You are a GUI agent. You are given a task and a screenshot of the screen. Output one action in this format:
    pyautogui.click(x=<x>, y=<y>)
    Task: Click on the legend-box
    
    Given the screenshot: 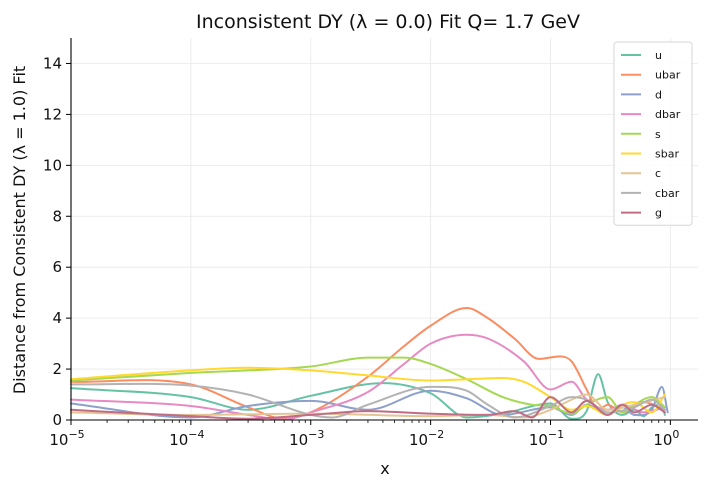 What is the action you would take?
    pyautogui.click(x=653, y=133)
    